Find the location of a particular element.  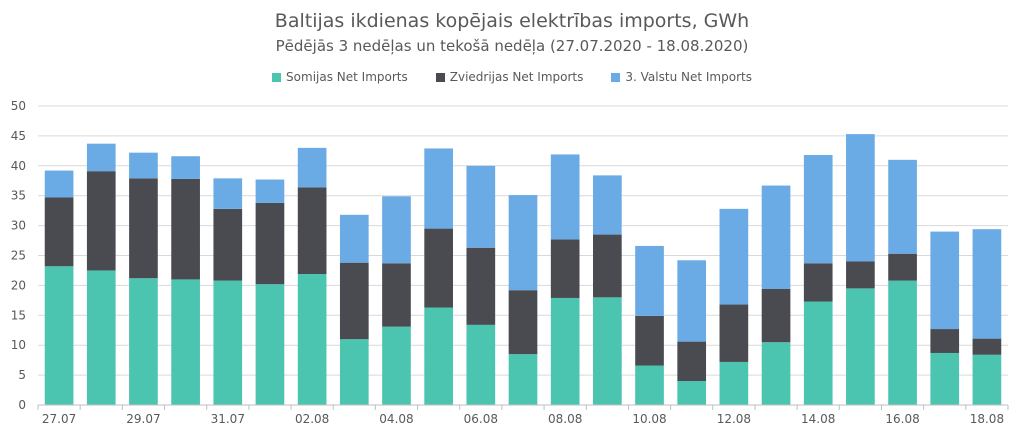

x-tick-label: 10.08 is located at coordinates (649, 419).